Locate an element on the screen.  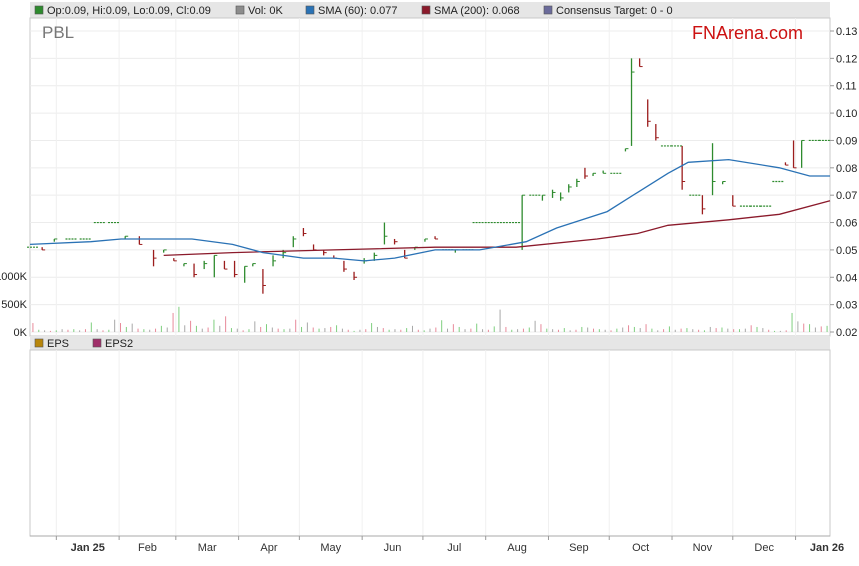
legend-label-volume: Vol: 0K is located at coordinates (266, 11).